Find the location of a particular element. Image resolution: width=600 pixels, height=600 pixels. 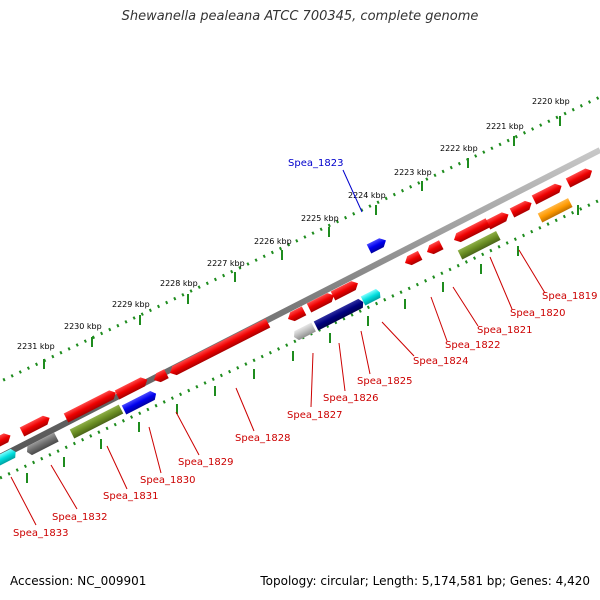

gene-label: Spea_1819 is located at coordinates (569, 296).